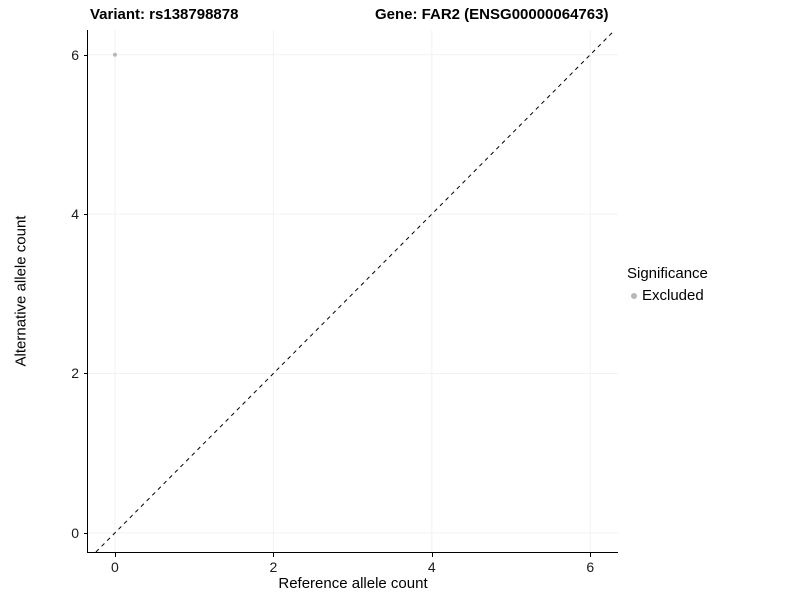 Image resolution: width=800 pixels, height=600 pixels. I want to click on y-tick-label: 6, so click(75, 54).